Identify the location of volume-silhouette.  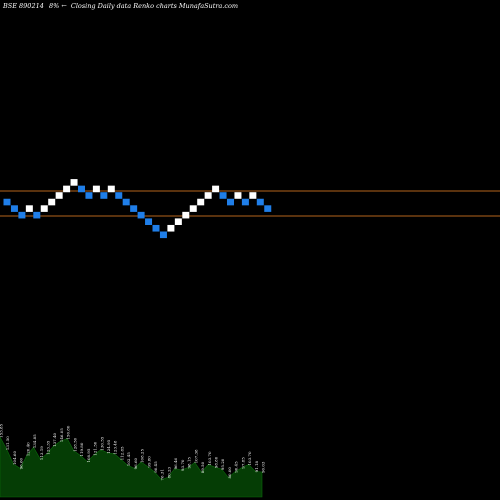
(131, 467).